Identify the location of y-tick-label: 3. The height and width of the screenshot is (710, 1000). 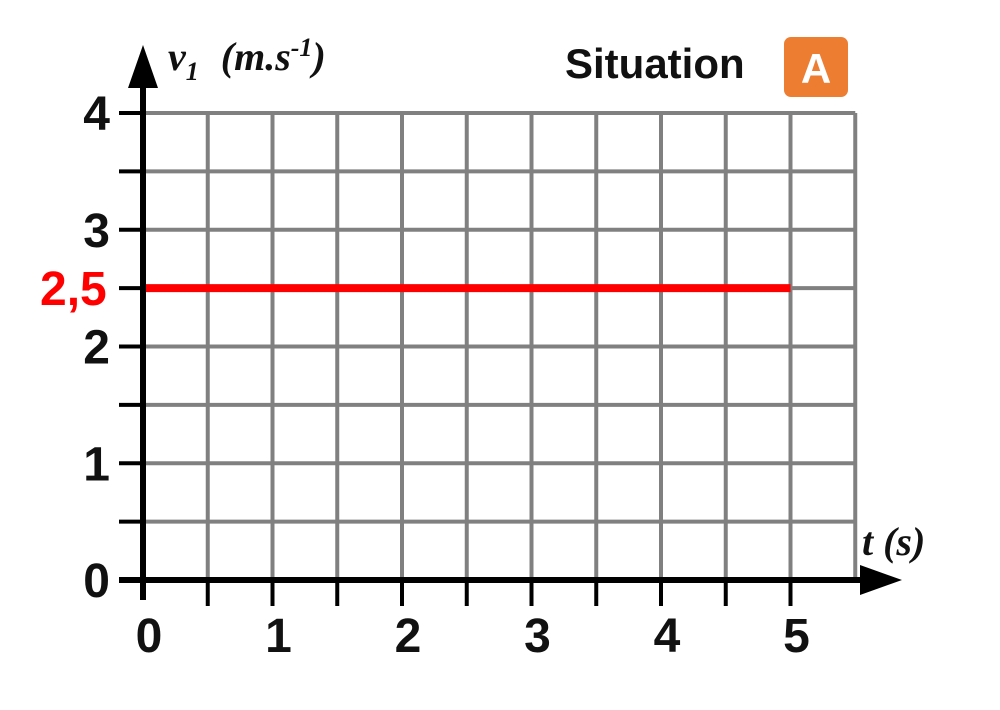
(96, 231).